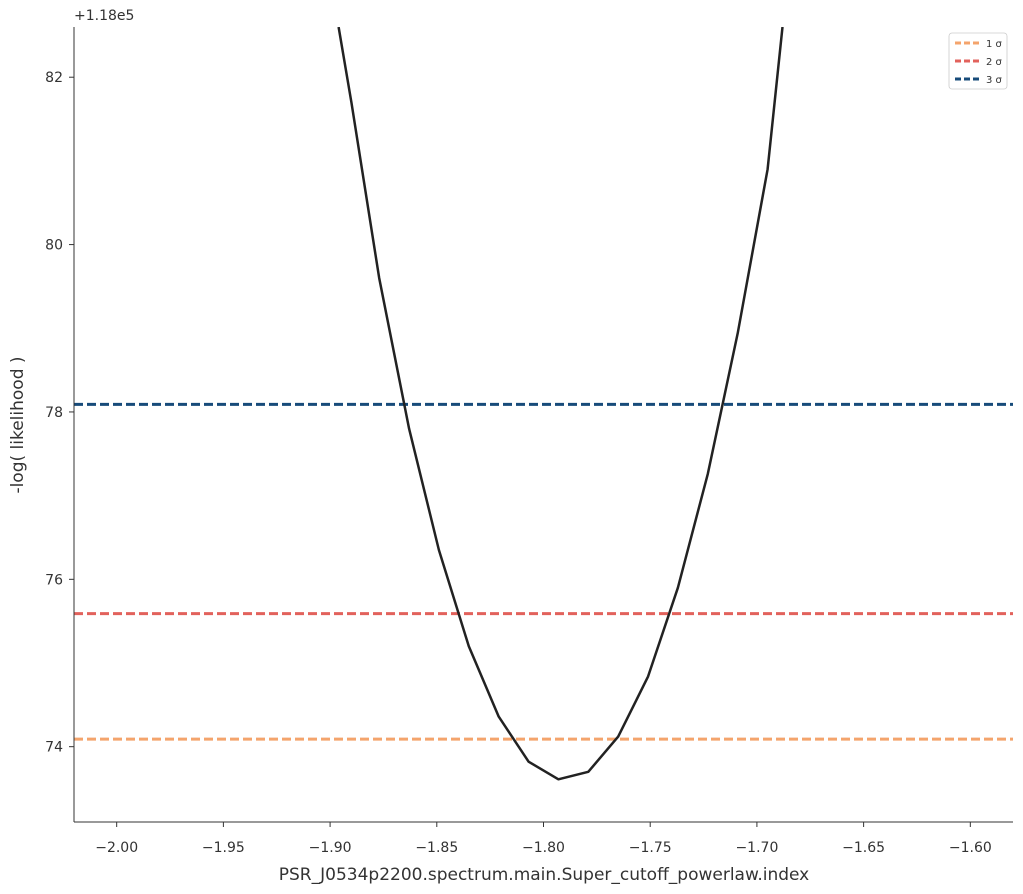 The width and height of the screenshot is (1023, 894). I want to click on y-tick-label: 76, so click(54, 580).